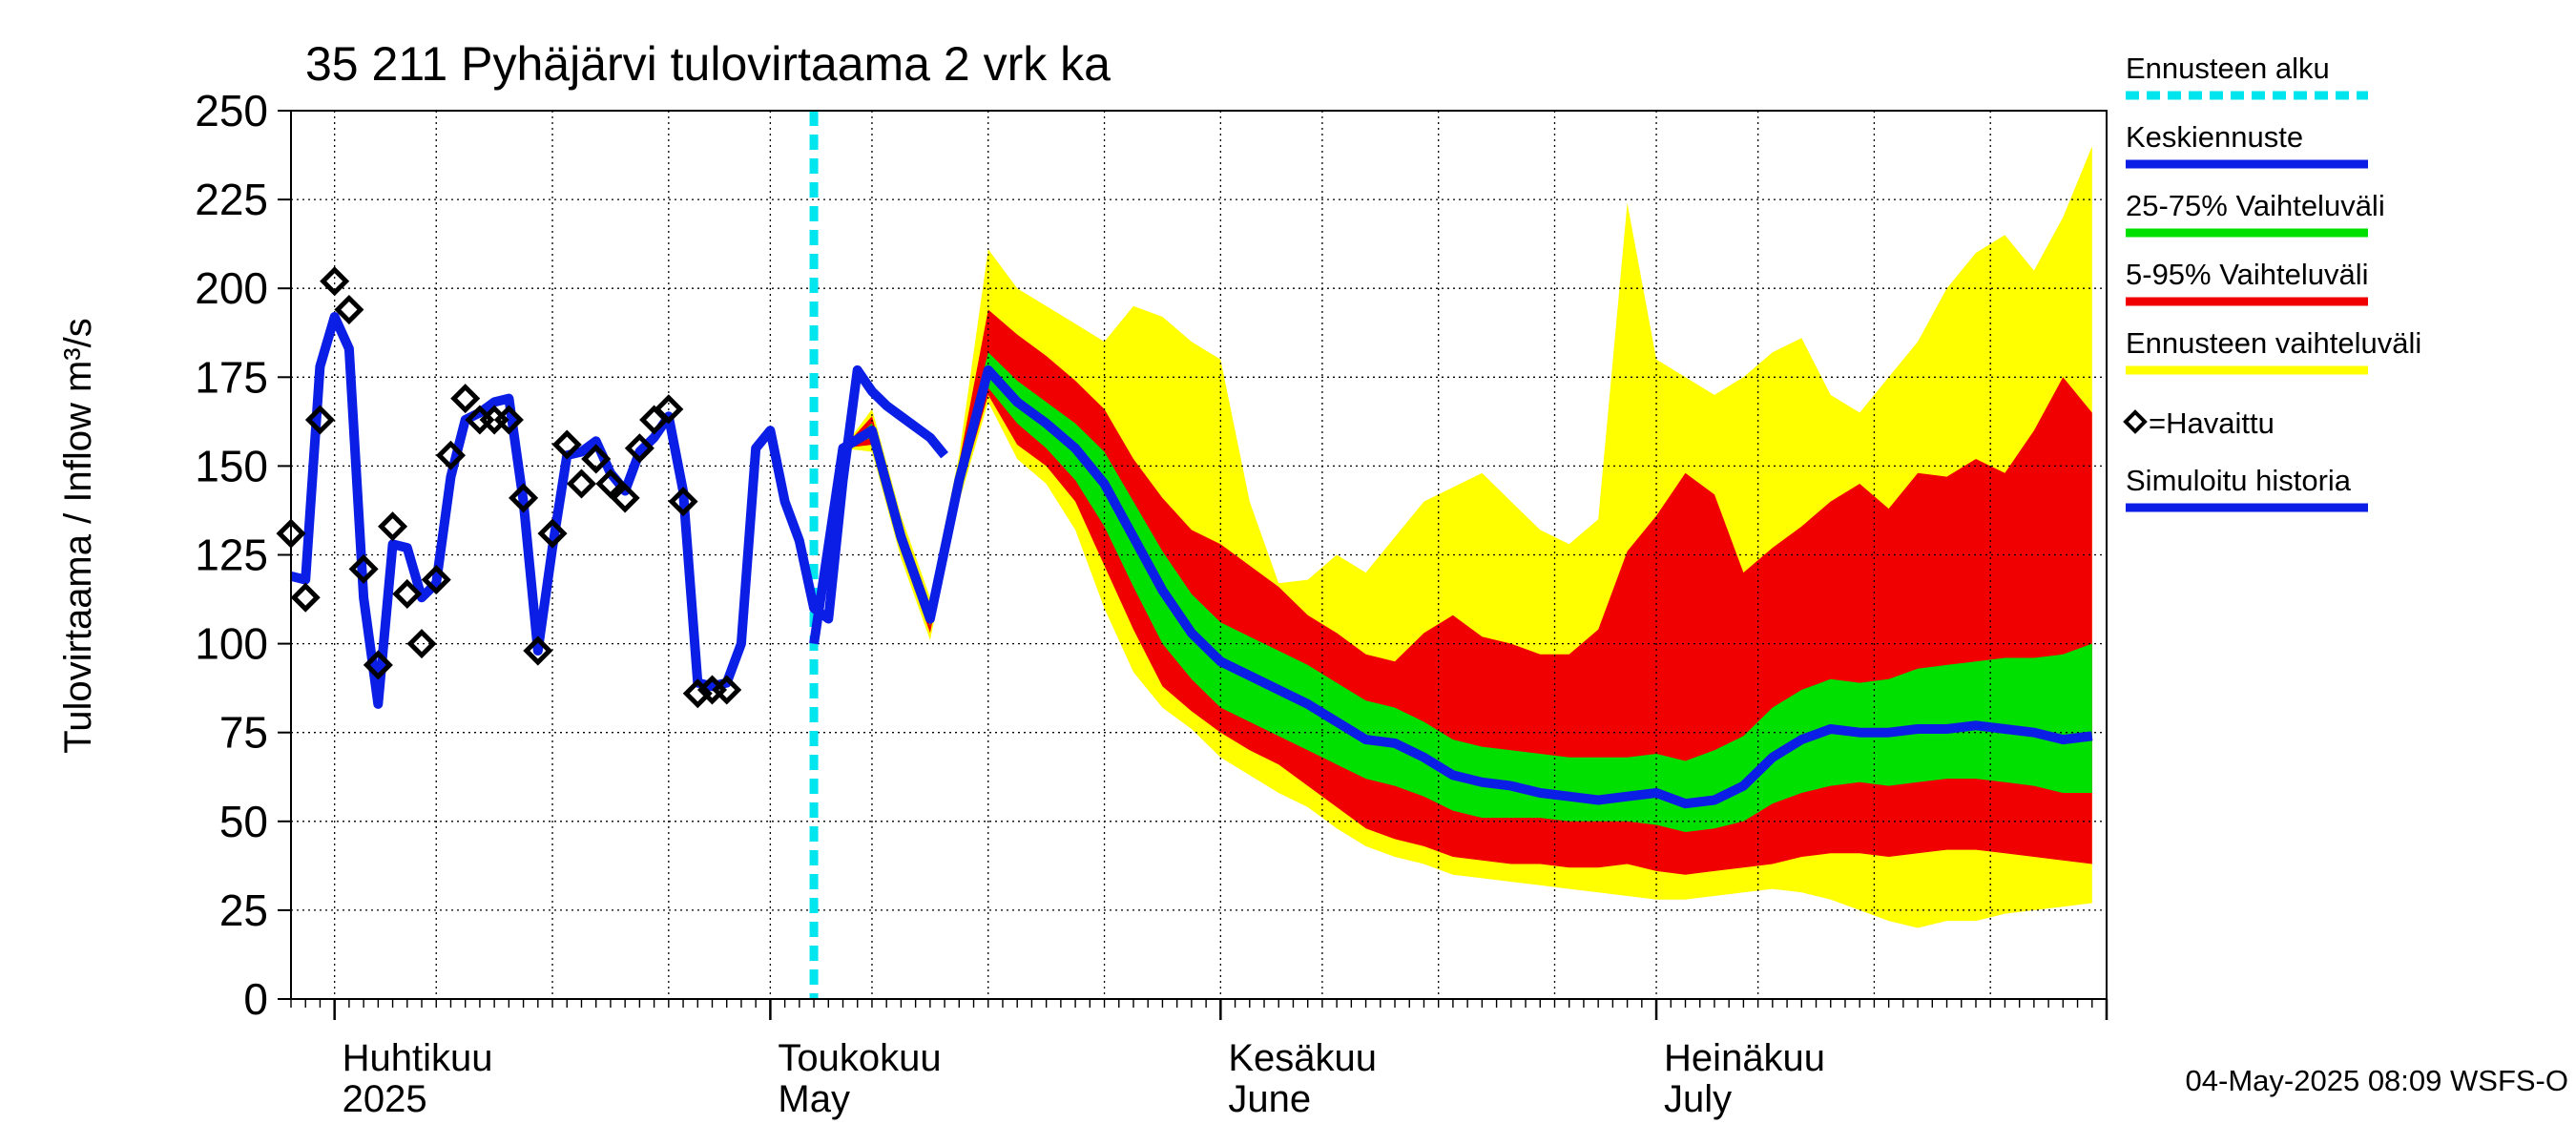 This screenshot has height=1145, width=2576. Describe the element at coordinates (708, 64) in the screenshot. I see `chart-title: 35 211 Pyhäjärvi tulovirtaama 2 vrk ka` at that location.